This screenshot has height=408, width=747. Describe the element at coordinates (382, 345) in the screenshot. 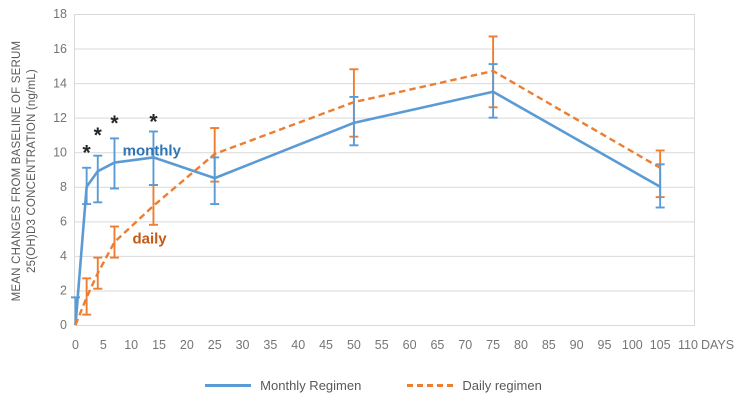

I see `svg-text: 55` at that location.